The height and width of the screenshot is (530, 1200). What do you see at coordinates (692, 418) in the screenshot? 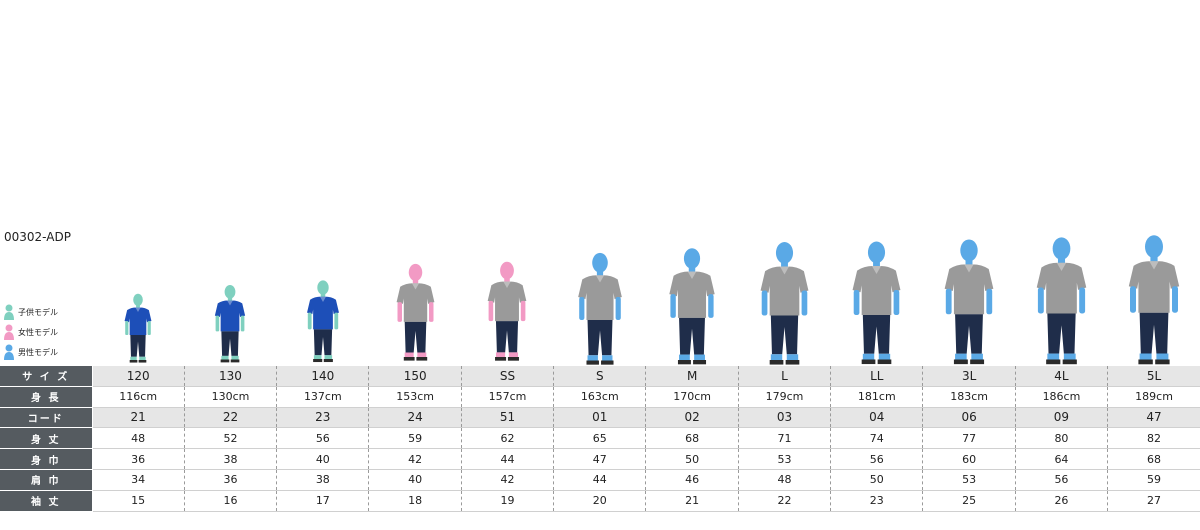
I see `table-cell: 02` at bounding box center [692, 418].